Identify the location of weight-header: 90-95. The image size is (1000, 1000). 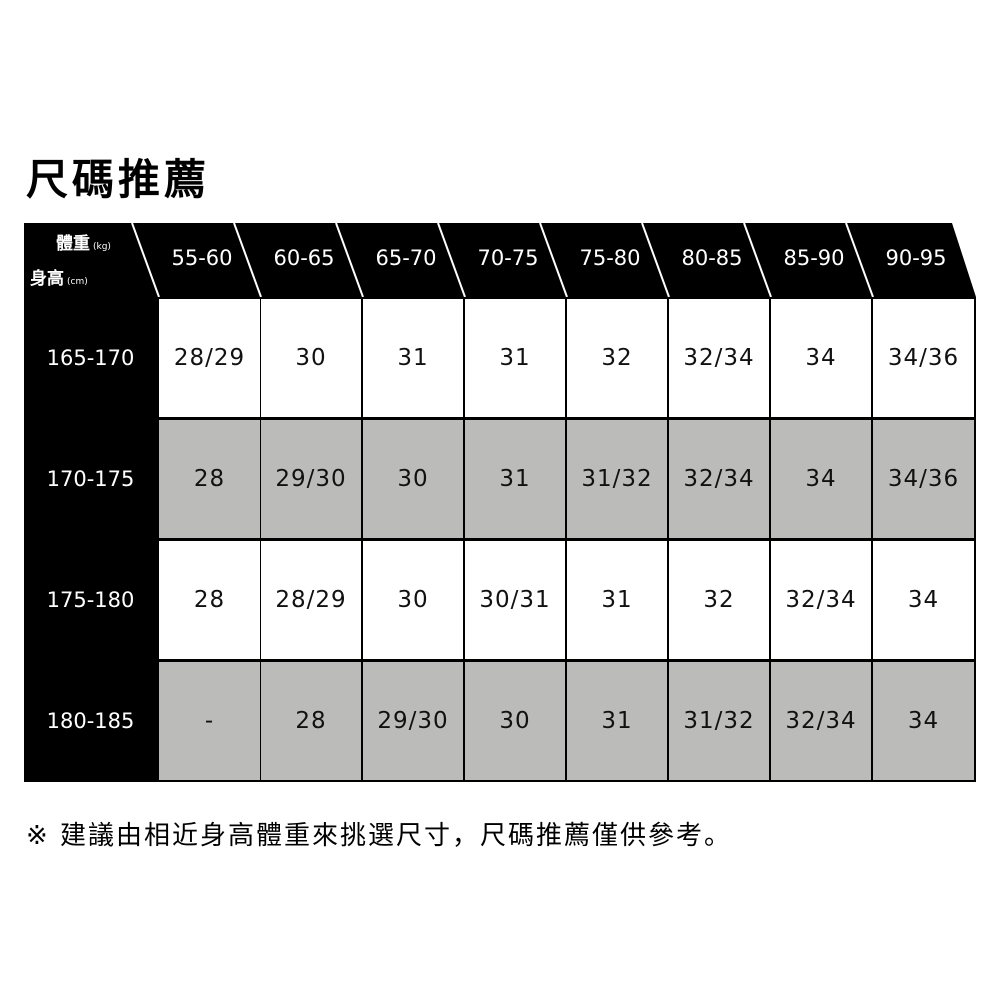
(916, 258).